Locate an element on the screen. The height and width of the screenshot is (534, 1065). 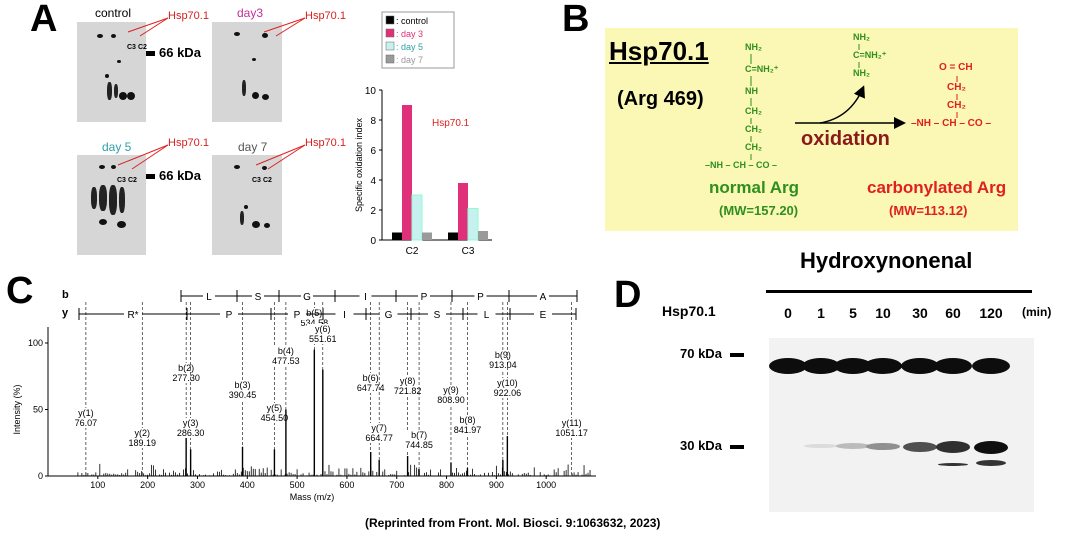
legend-label-1: : day 3 is located at coordinates (409, 34).